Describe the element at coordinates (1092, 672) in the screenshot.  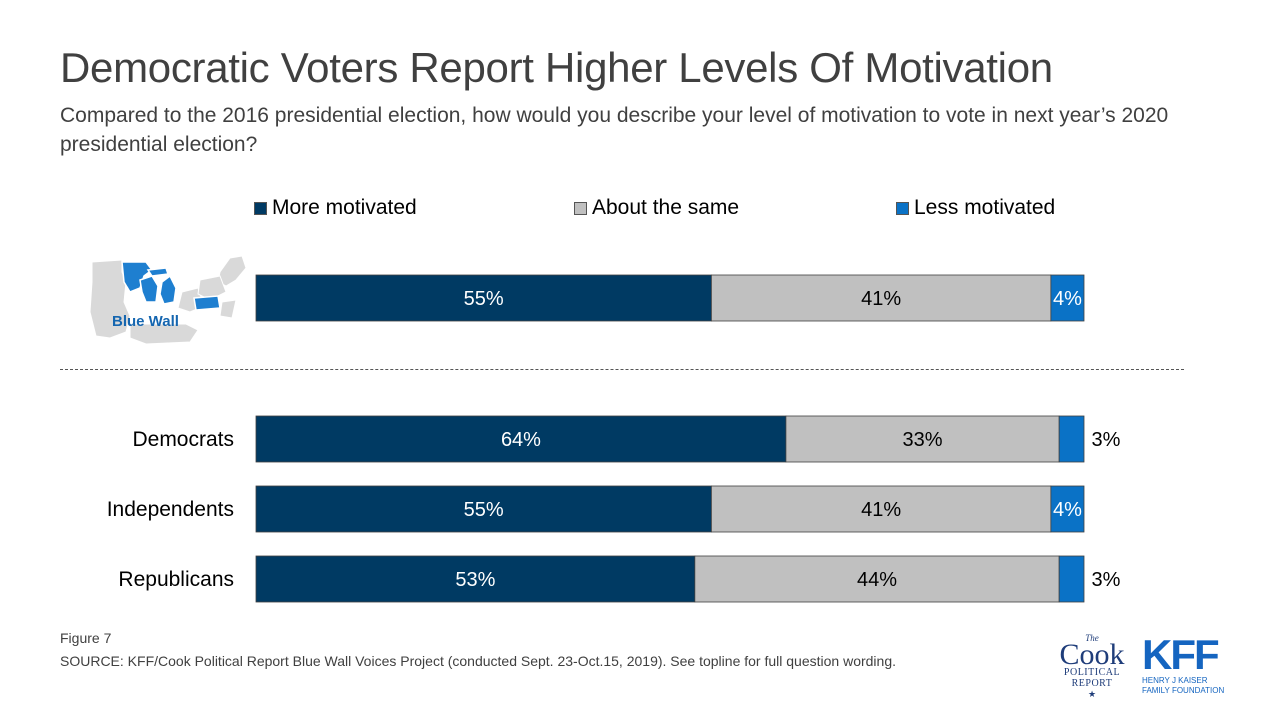
I see `cook-logo-line1: POLITICAL` at that location.